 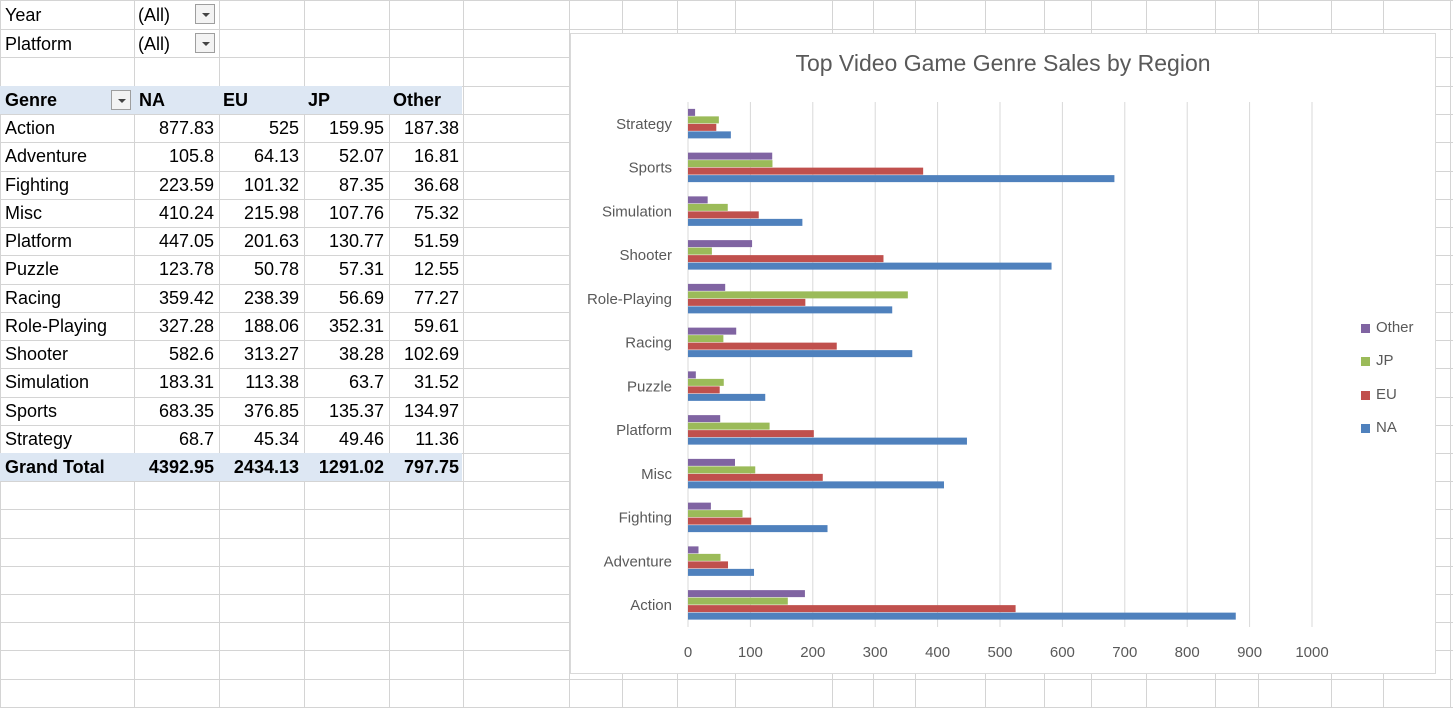 I want to click on bar-eu-puzzle, so click(x=704, y=390).